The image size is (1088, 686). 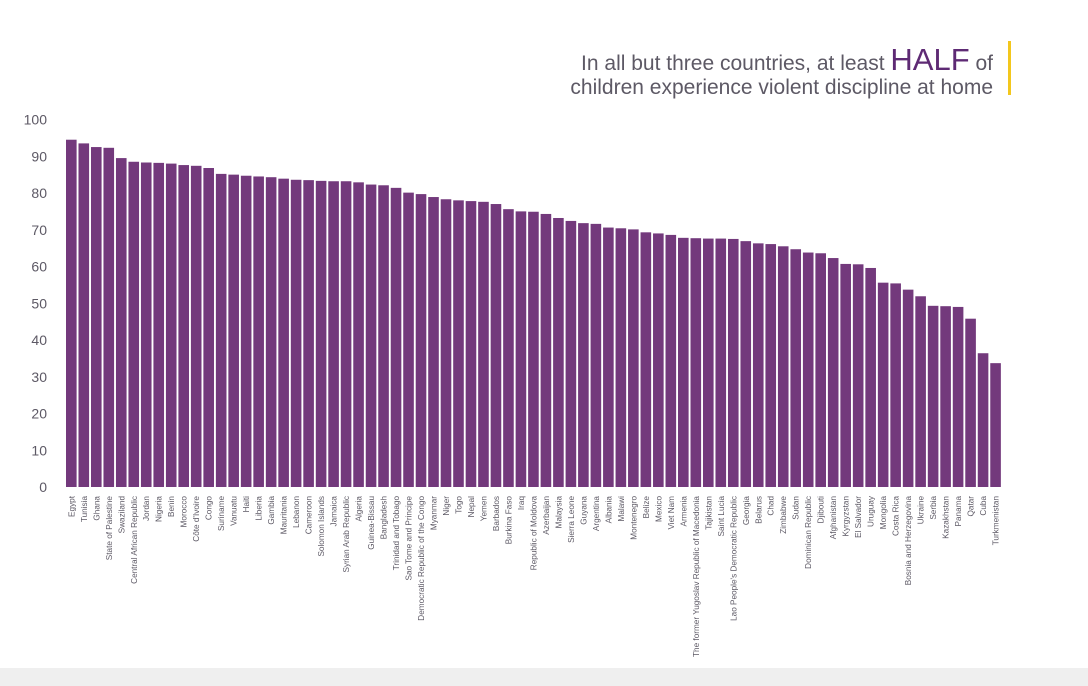 What do you see at coordinates (309, 515) in the screenshot?
I see `x-tick-label: Cameroon` at bounding box center [309, 515].